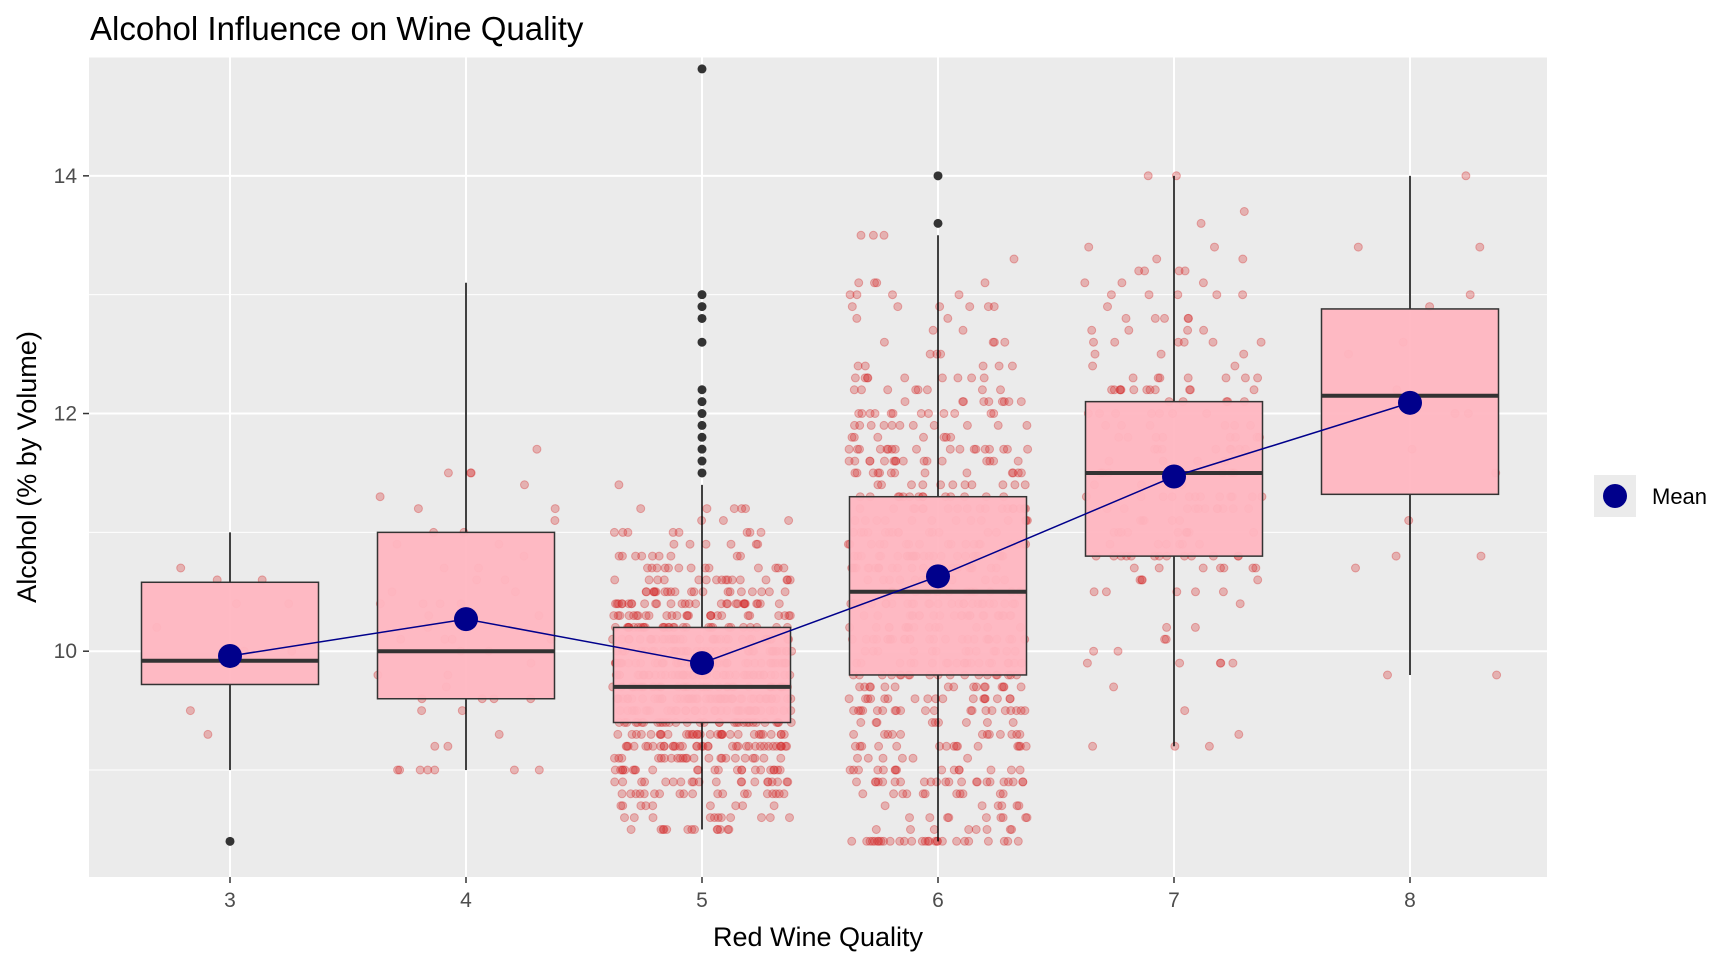 The width and height of the screenshot is (1728, 960). I want to click on mean-point, so click(1174, 476).